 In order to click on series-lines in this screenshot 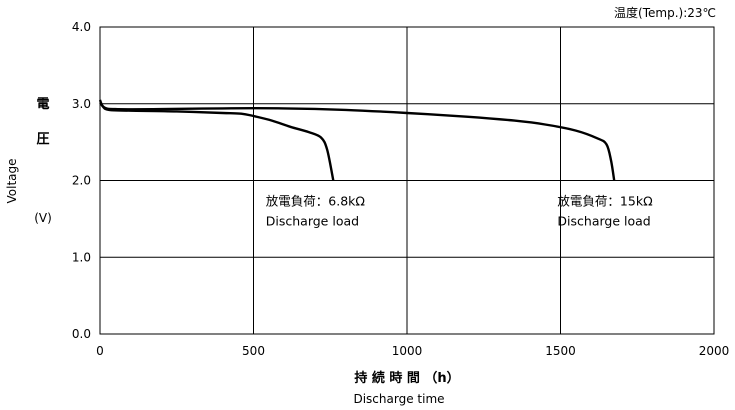, I will do `click(357, 140)`.